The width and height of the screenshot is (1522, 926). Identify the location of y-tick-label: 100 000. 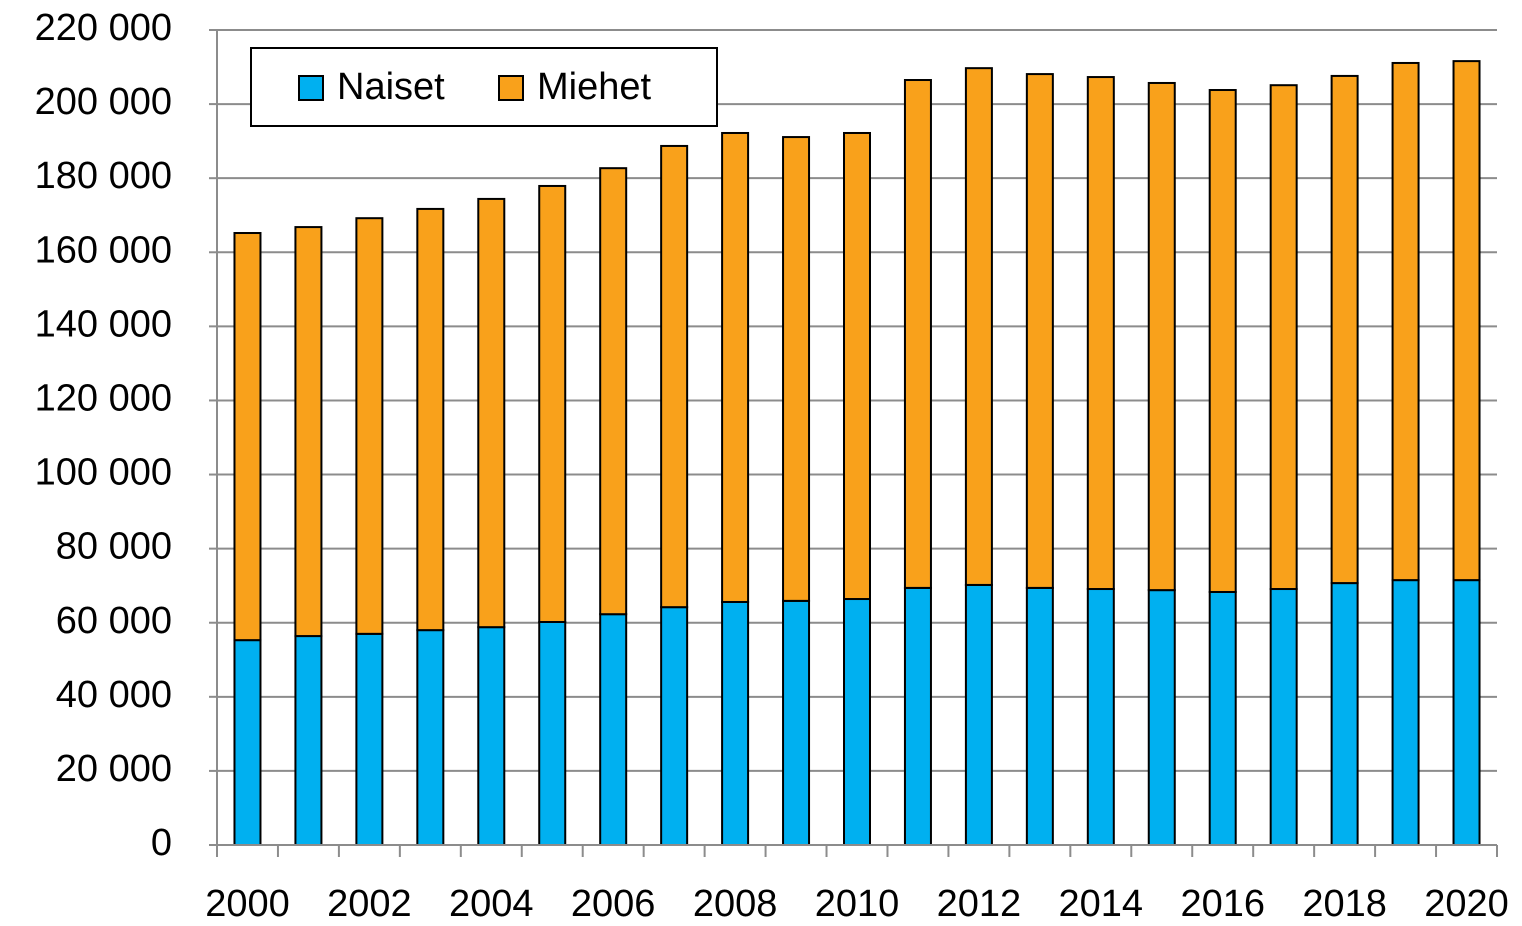
(103, 473).